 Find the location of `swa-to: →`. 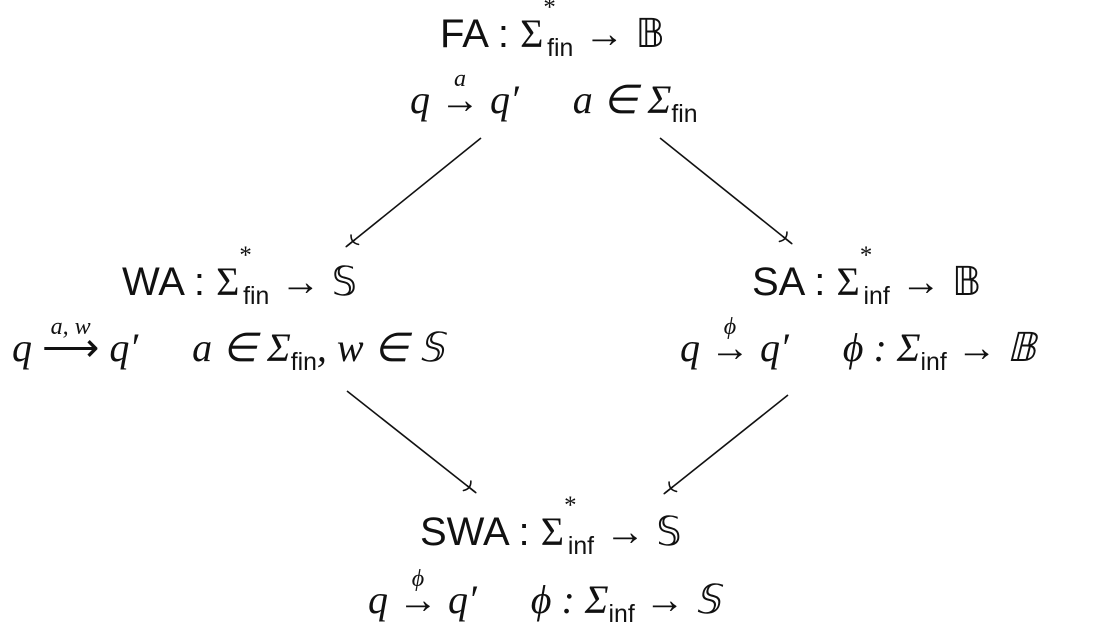

swa-to: → is located at coordinates (625, 531).